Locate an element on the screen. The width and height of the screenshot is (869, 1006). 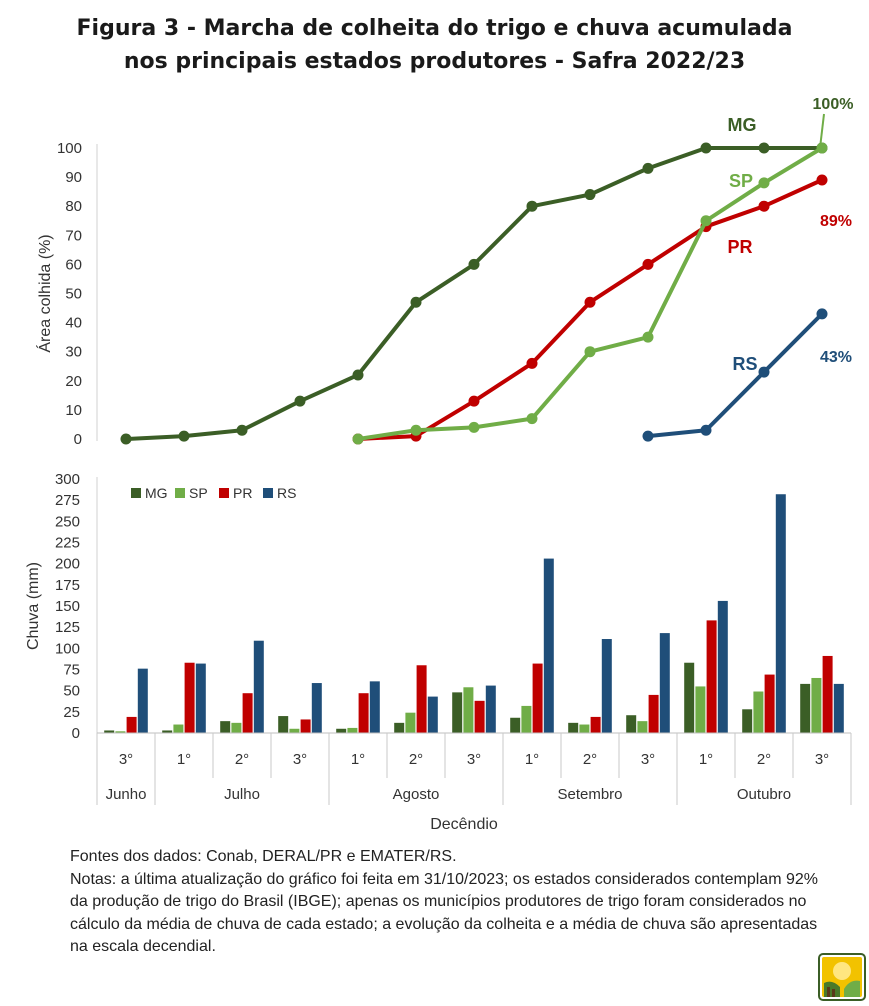
month-label: Setembro is located at coordinates (589, 794).